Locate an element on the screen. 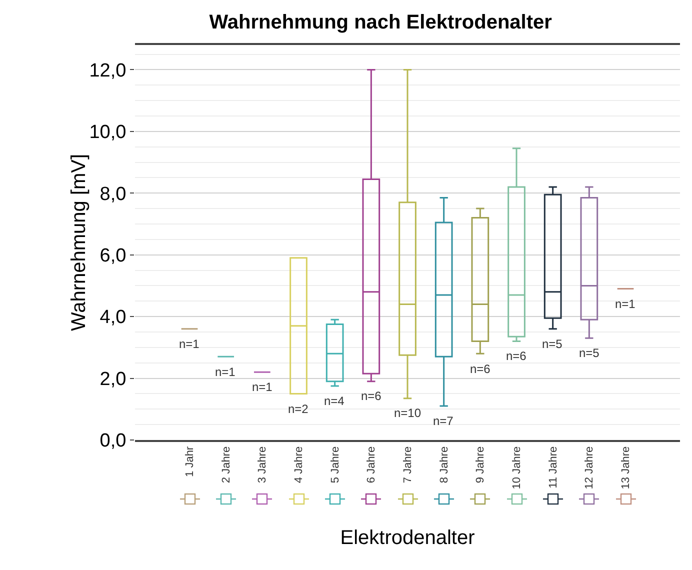 The image size is (692, 570). y-tick-label: 8,0 is located at coordinates (113, 194).